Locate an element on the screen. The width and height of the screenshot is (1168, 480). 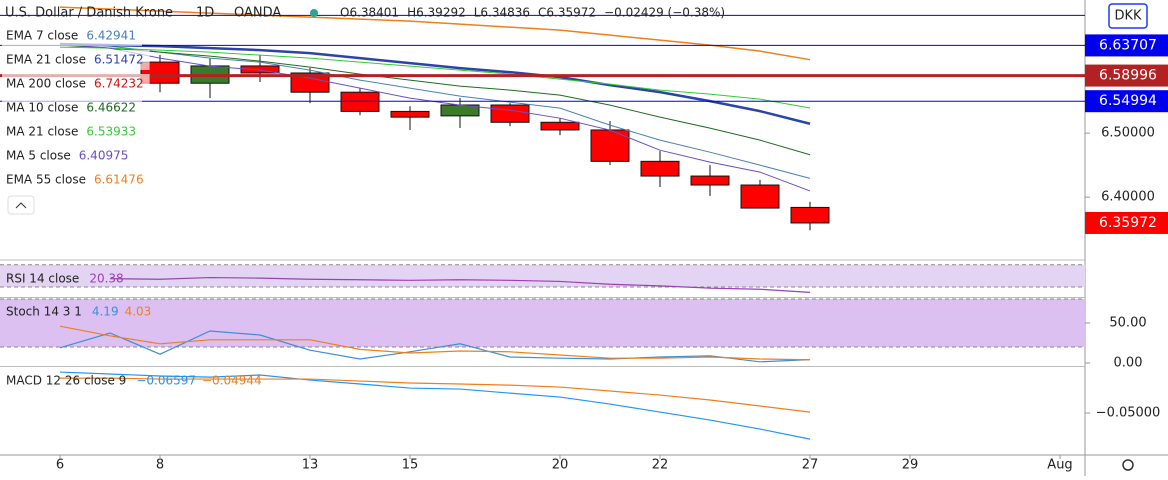
collapse-icon is located at coordinates (21, 205).